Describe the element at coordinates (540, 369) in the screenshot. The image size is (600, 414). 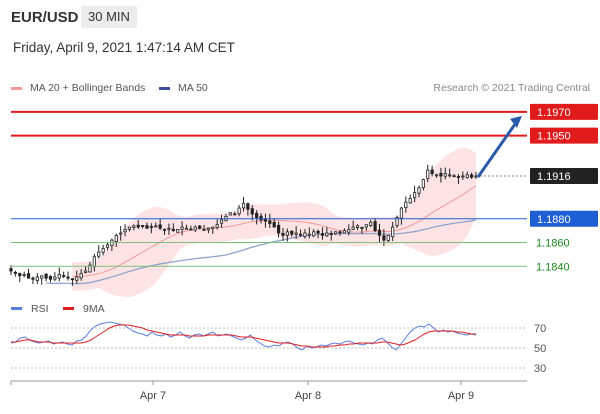
I see `rsi-tick-label: 30` at that location.